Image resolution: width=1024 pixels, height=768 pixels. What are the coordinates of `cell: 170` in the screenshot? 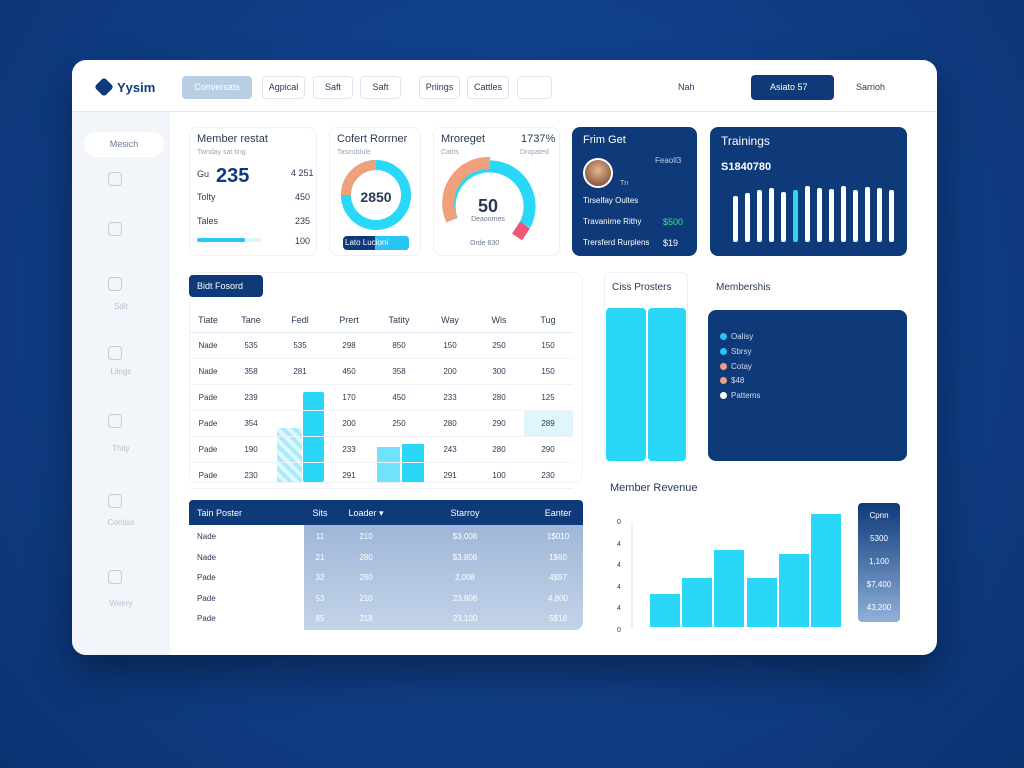 It's located at (349, 397).